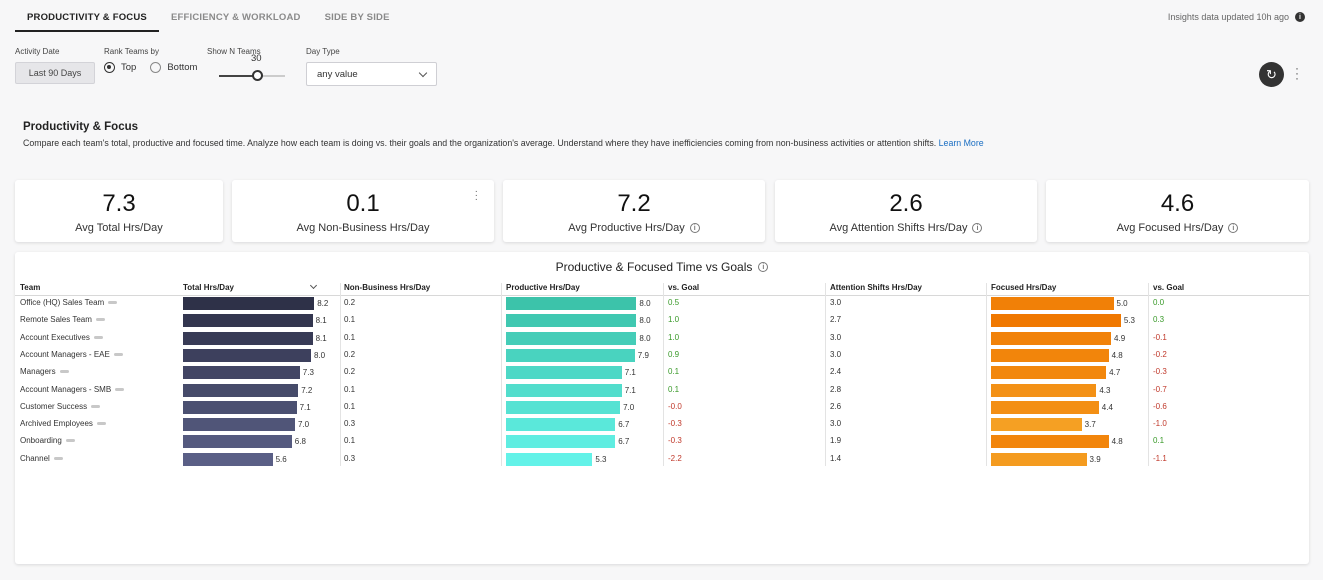  I want to click on header-attention: Attention Shifts Hrs/Day, so click(876, 287).